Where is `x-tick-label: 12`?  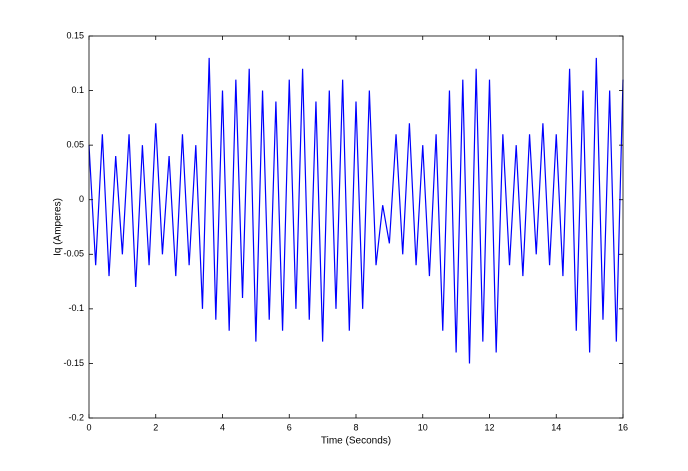
x-tick-label: 12 is located at coordinates (489, 427).